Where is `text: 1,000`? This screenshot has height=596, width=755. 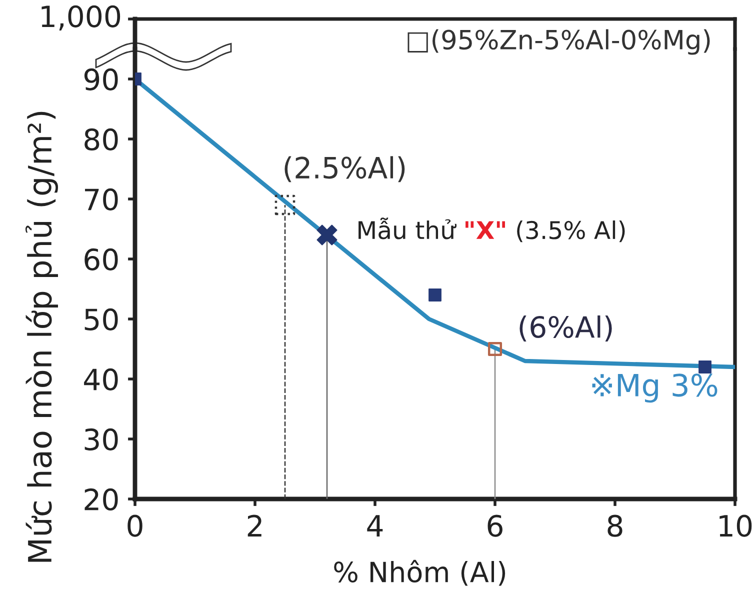
text: 1,000 is located at coordinates (81, 17).